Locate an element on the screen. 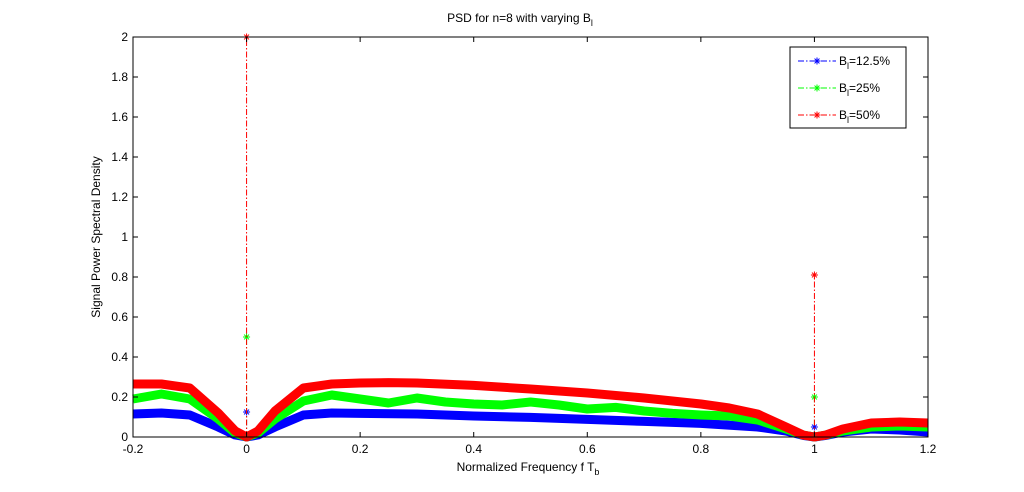 The height and width of the screenshot is (492, 1024). legend: Bl=12.5%Bl=25%Bl=50% is located at coordinates (848, 87).